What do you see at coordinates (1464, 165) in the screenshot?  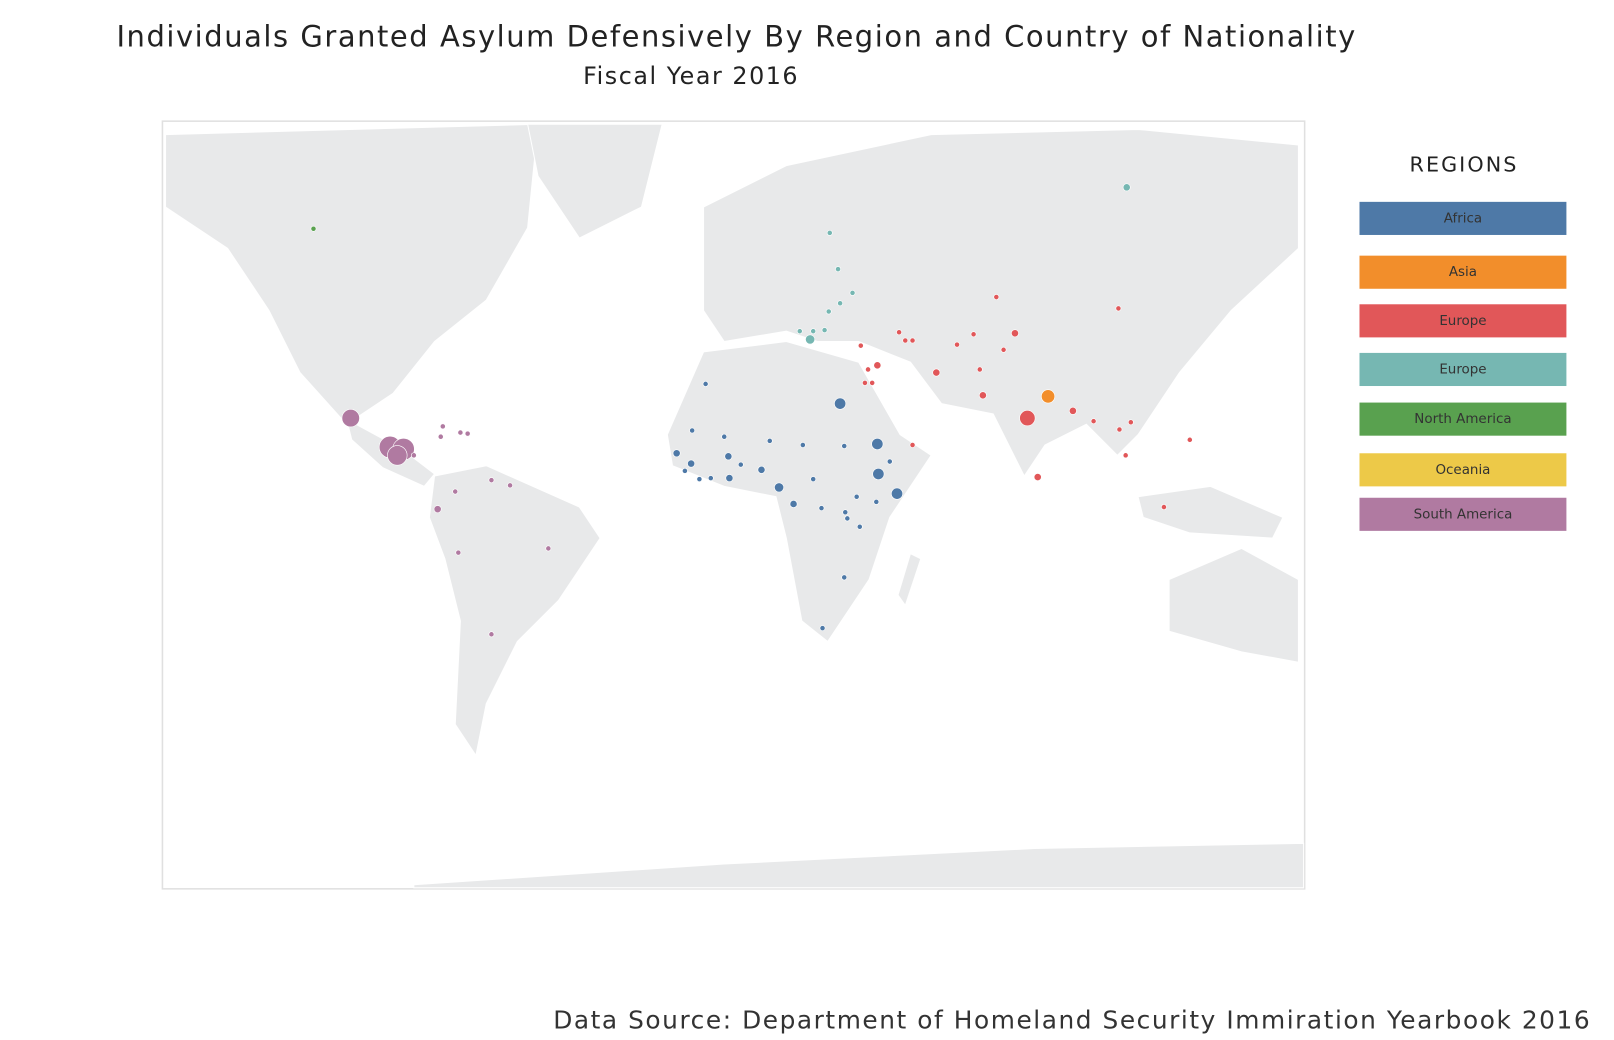 I see `legend-title: REGIONS` at bounding box center [1464, 165].